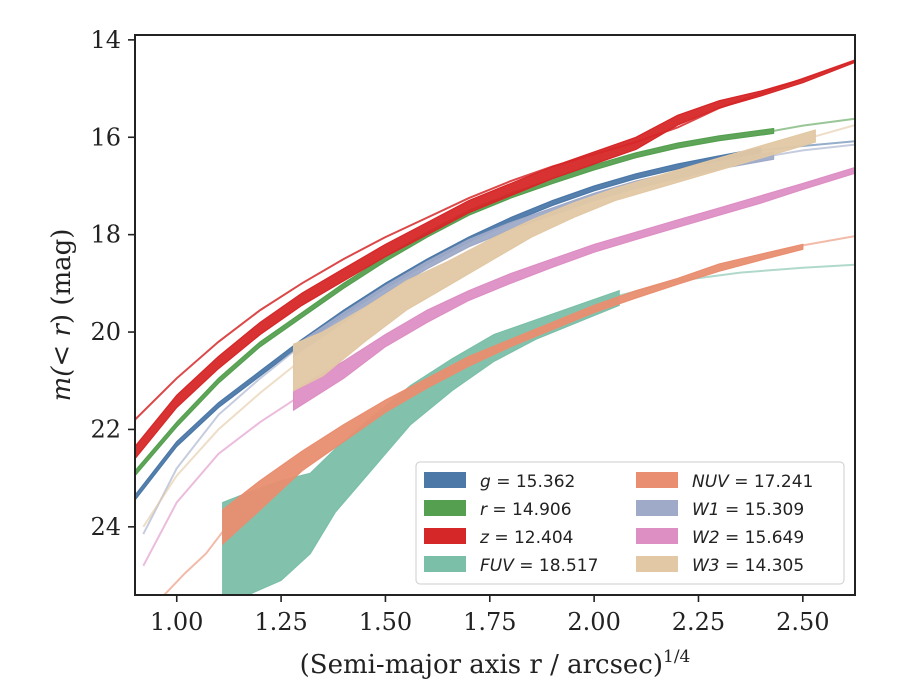  Describe the element at coordinates (105, 235) in the screenshot. I see `y-tick-label: 18` at that location.